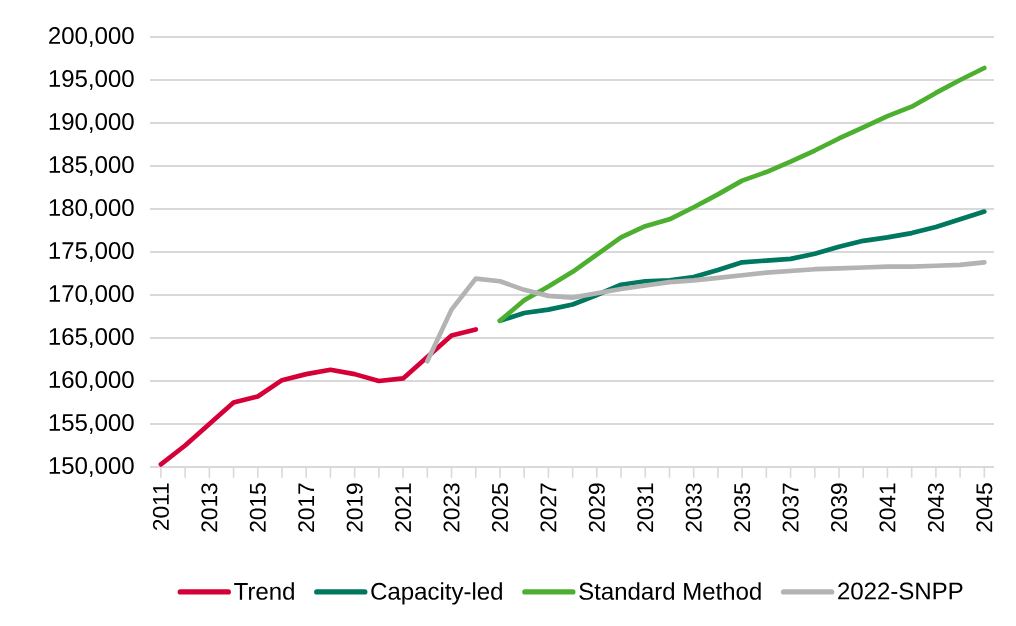  Describe the element at coordinates (839, 507) in the screenshot. I see `x-tick-label: 2039` at that location.